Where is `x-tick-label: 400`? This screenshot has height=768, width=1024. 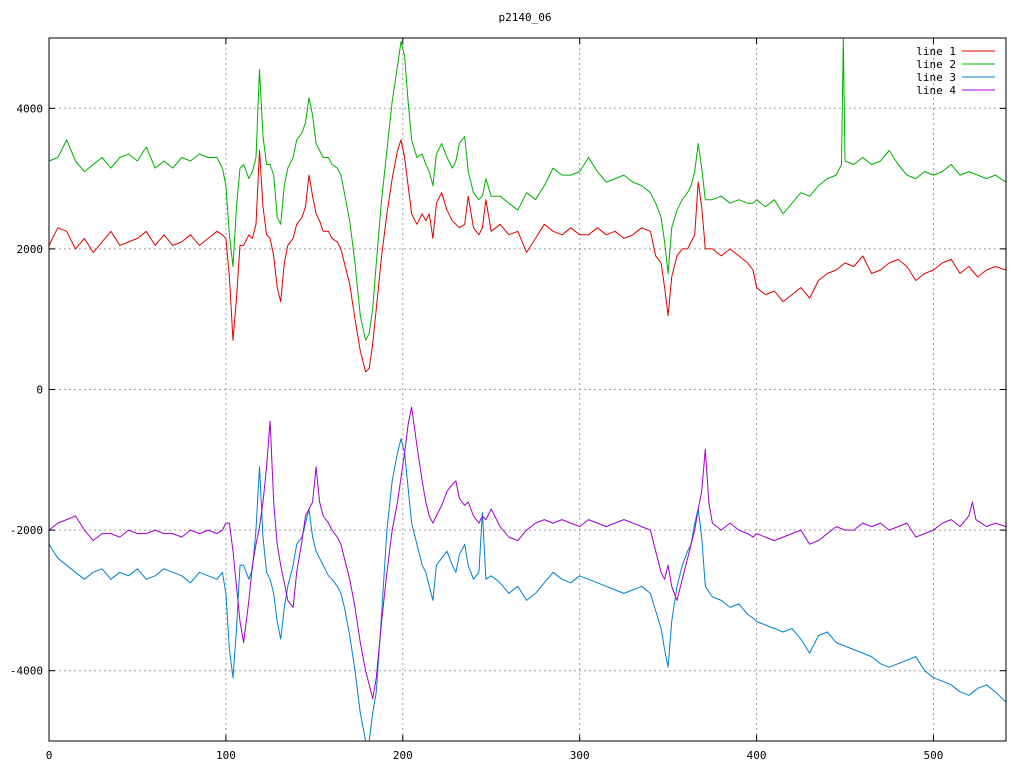
x-tick-label: 400 is located at coordinates (757, 755).